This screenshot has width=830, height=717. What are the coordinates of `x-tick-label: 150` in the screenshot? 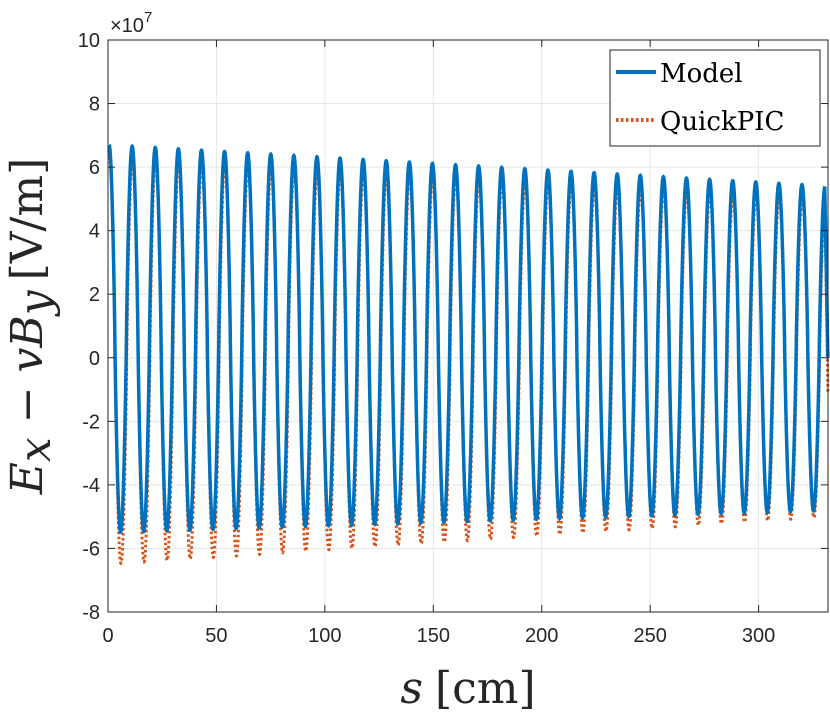 It's located at (433, 636).